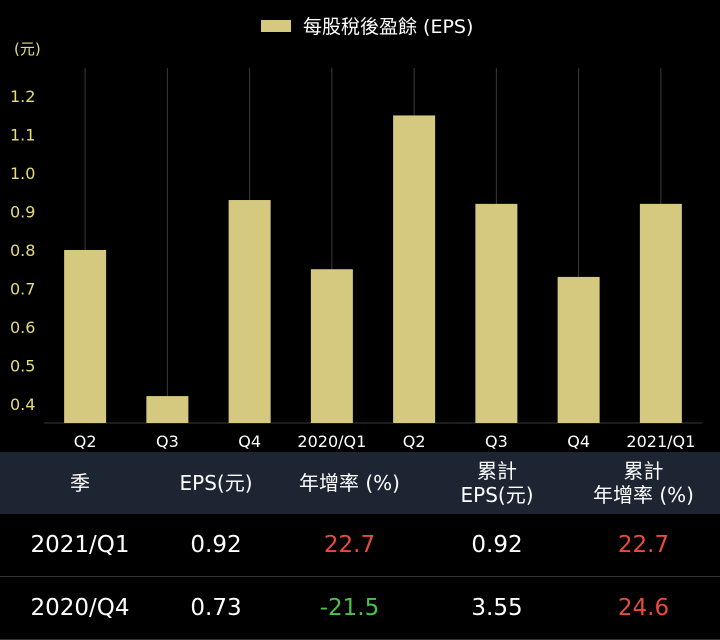 Image resolution: width=720 pixels, height=640 pixels. Describe the element at coordinates (22, 173) in the screenshot. I see `y-tick-label: 1.0` at that location.